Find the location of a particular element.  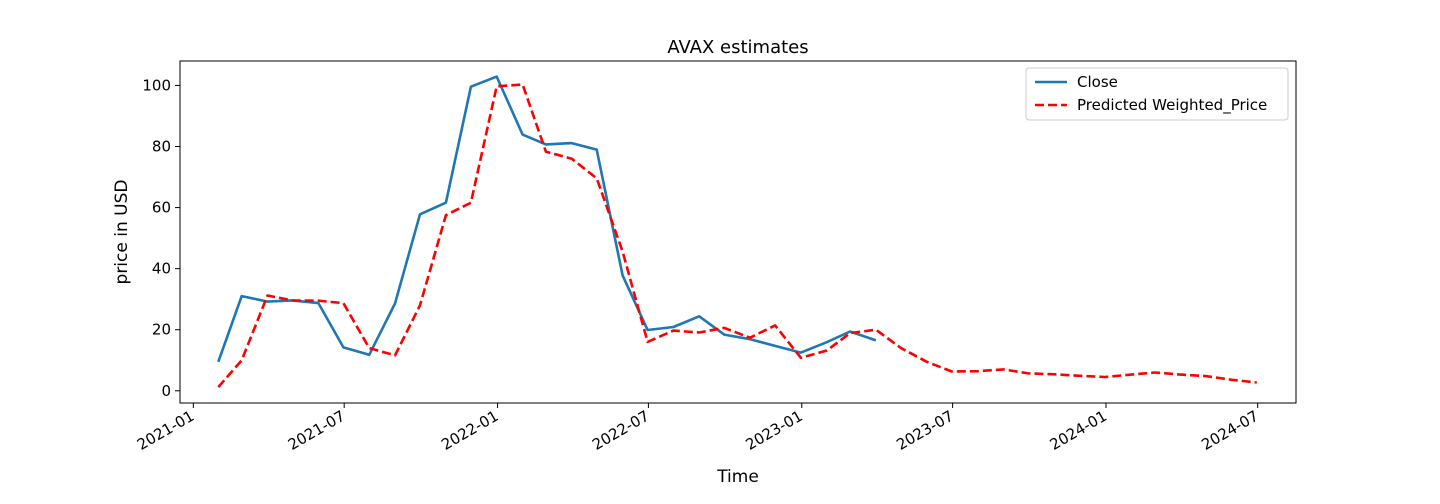

y-tick-label: 80 is located at coordinates (161, 147).